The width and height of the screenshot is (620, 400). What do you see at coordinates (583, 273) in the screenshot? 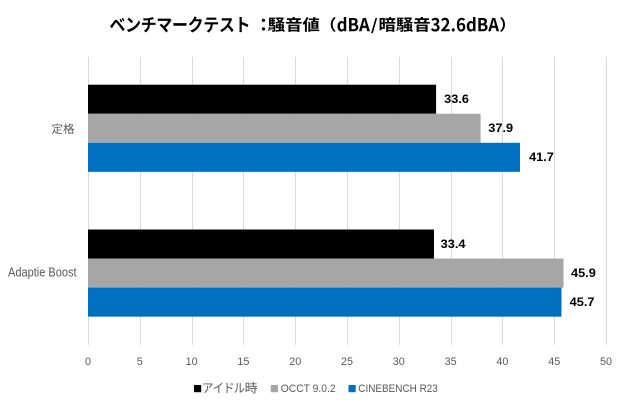
I see `svg-text: 45.9` at bounding box center [583, 273].